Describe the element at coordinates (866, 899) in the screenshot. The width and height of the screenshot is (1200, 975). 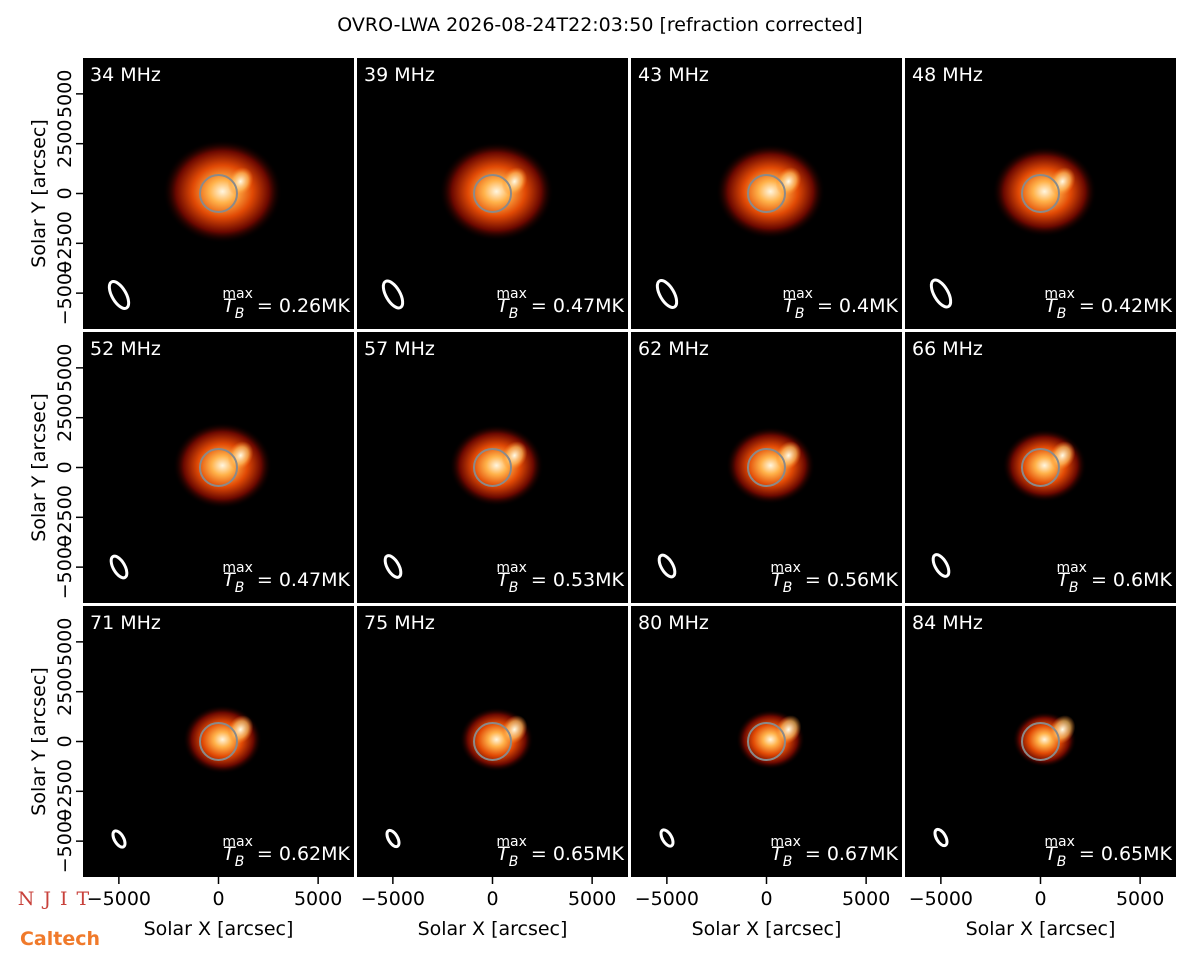
I see `x-tick-label: 5000` at that location.